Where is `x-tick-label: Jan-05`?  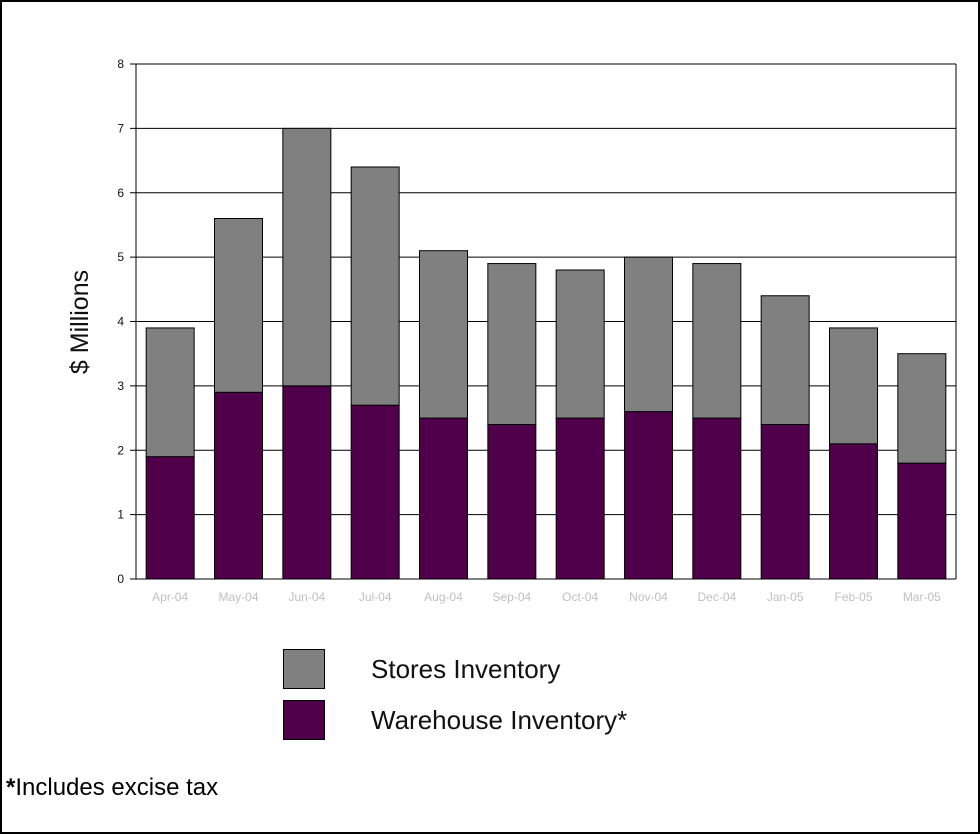
x-tick-label: Jan-05 is located at coordinates (785, 597).